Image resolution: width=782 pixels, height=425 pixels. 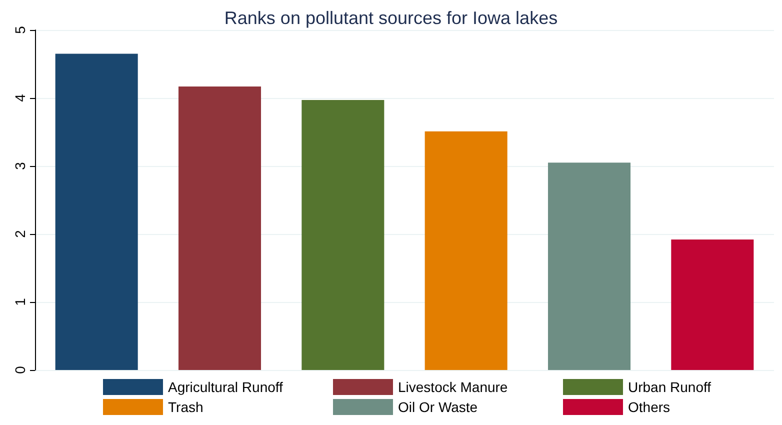 What do you see at coordinates (20, 370) in the screenshot?
I see `y-tick-label: 0` at bounding box center [20, 370].